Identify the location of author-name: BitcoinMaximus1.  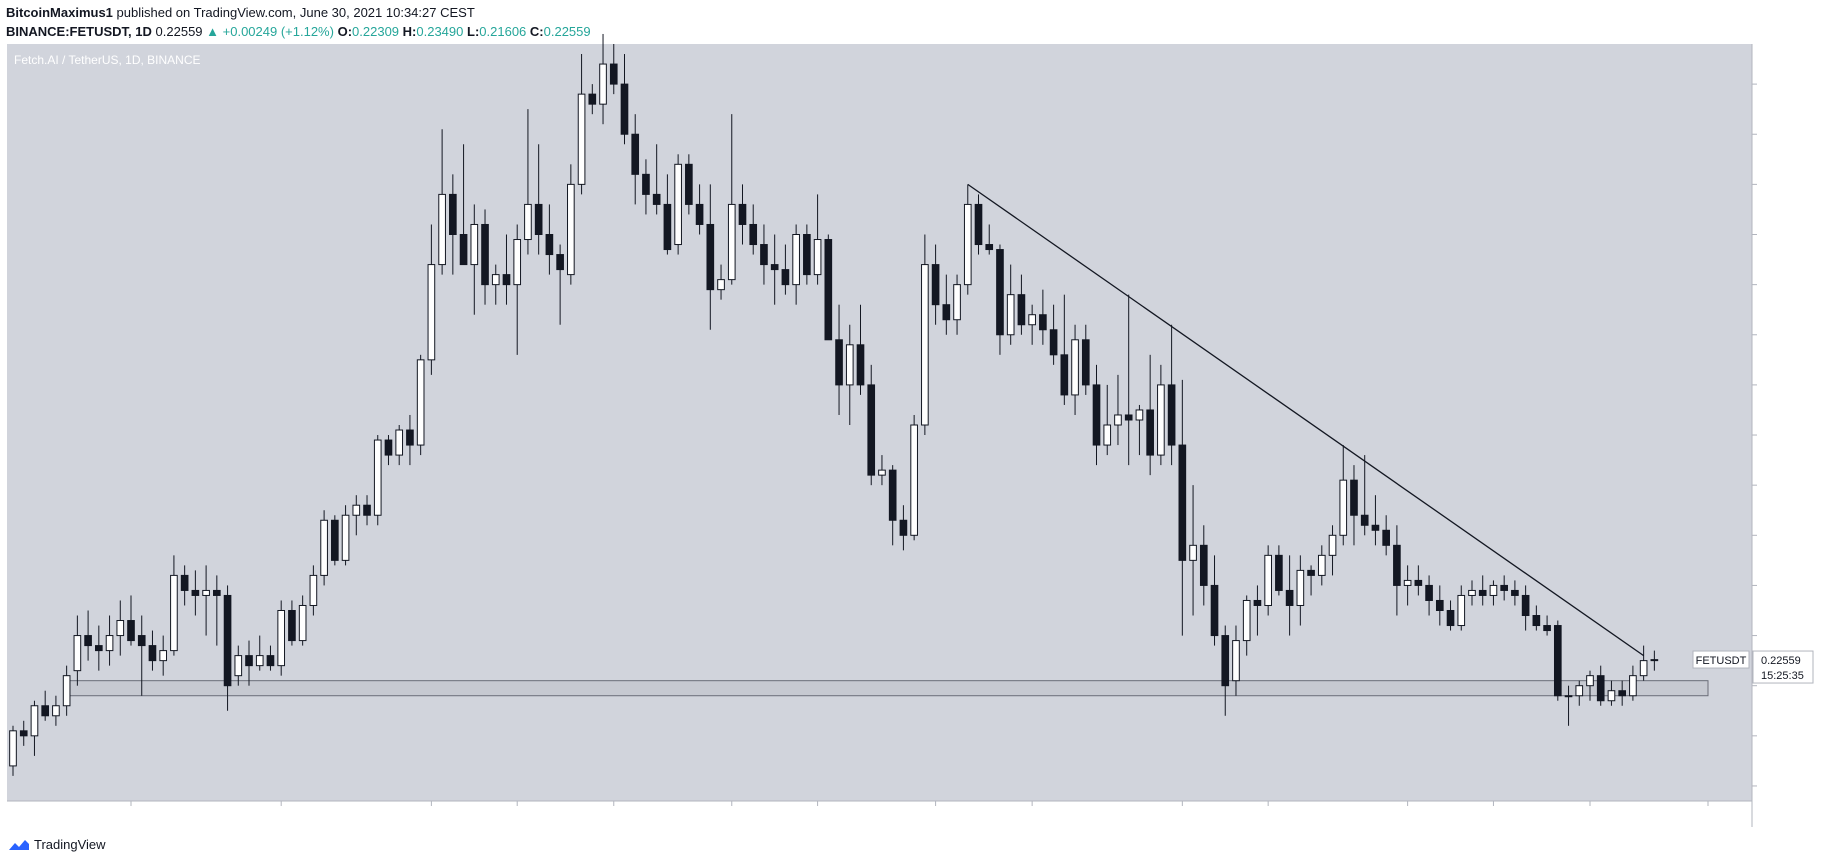
(59, 12).